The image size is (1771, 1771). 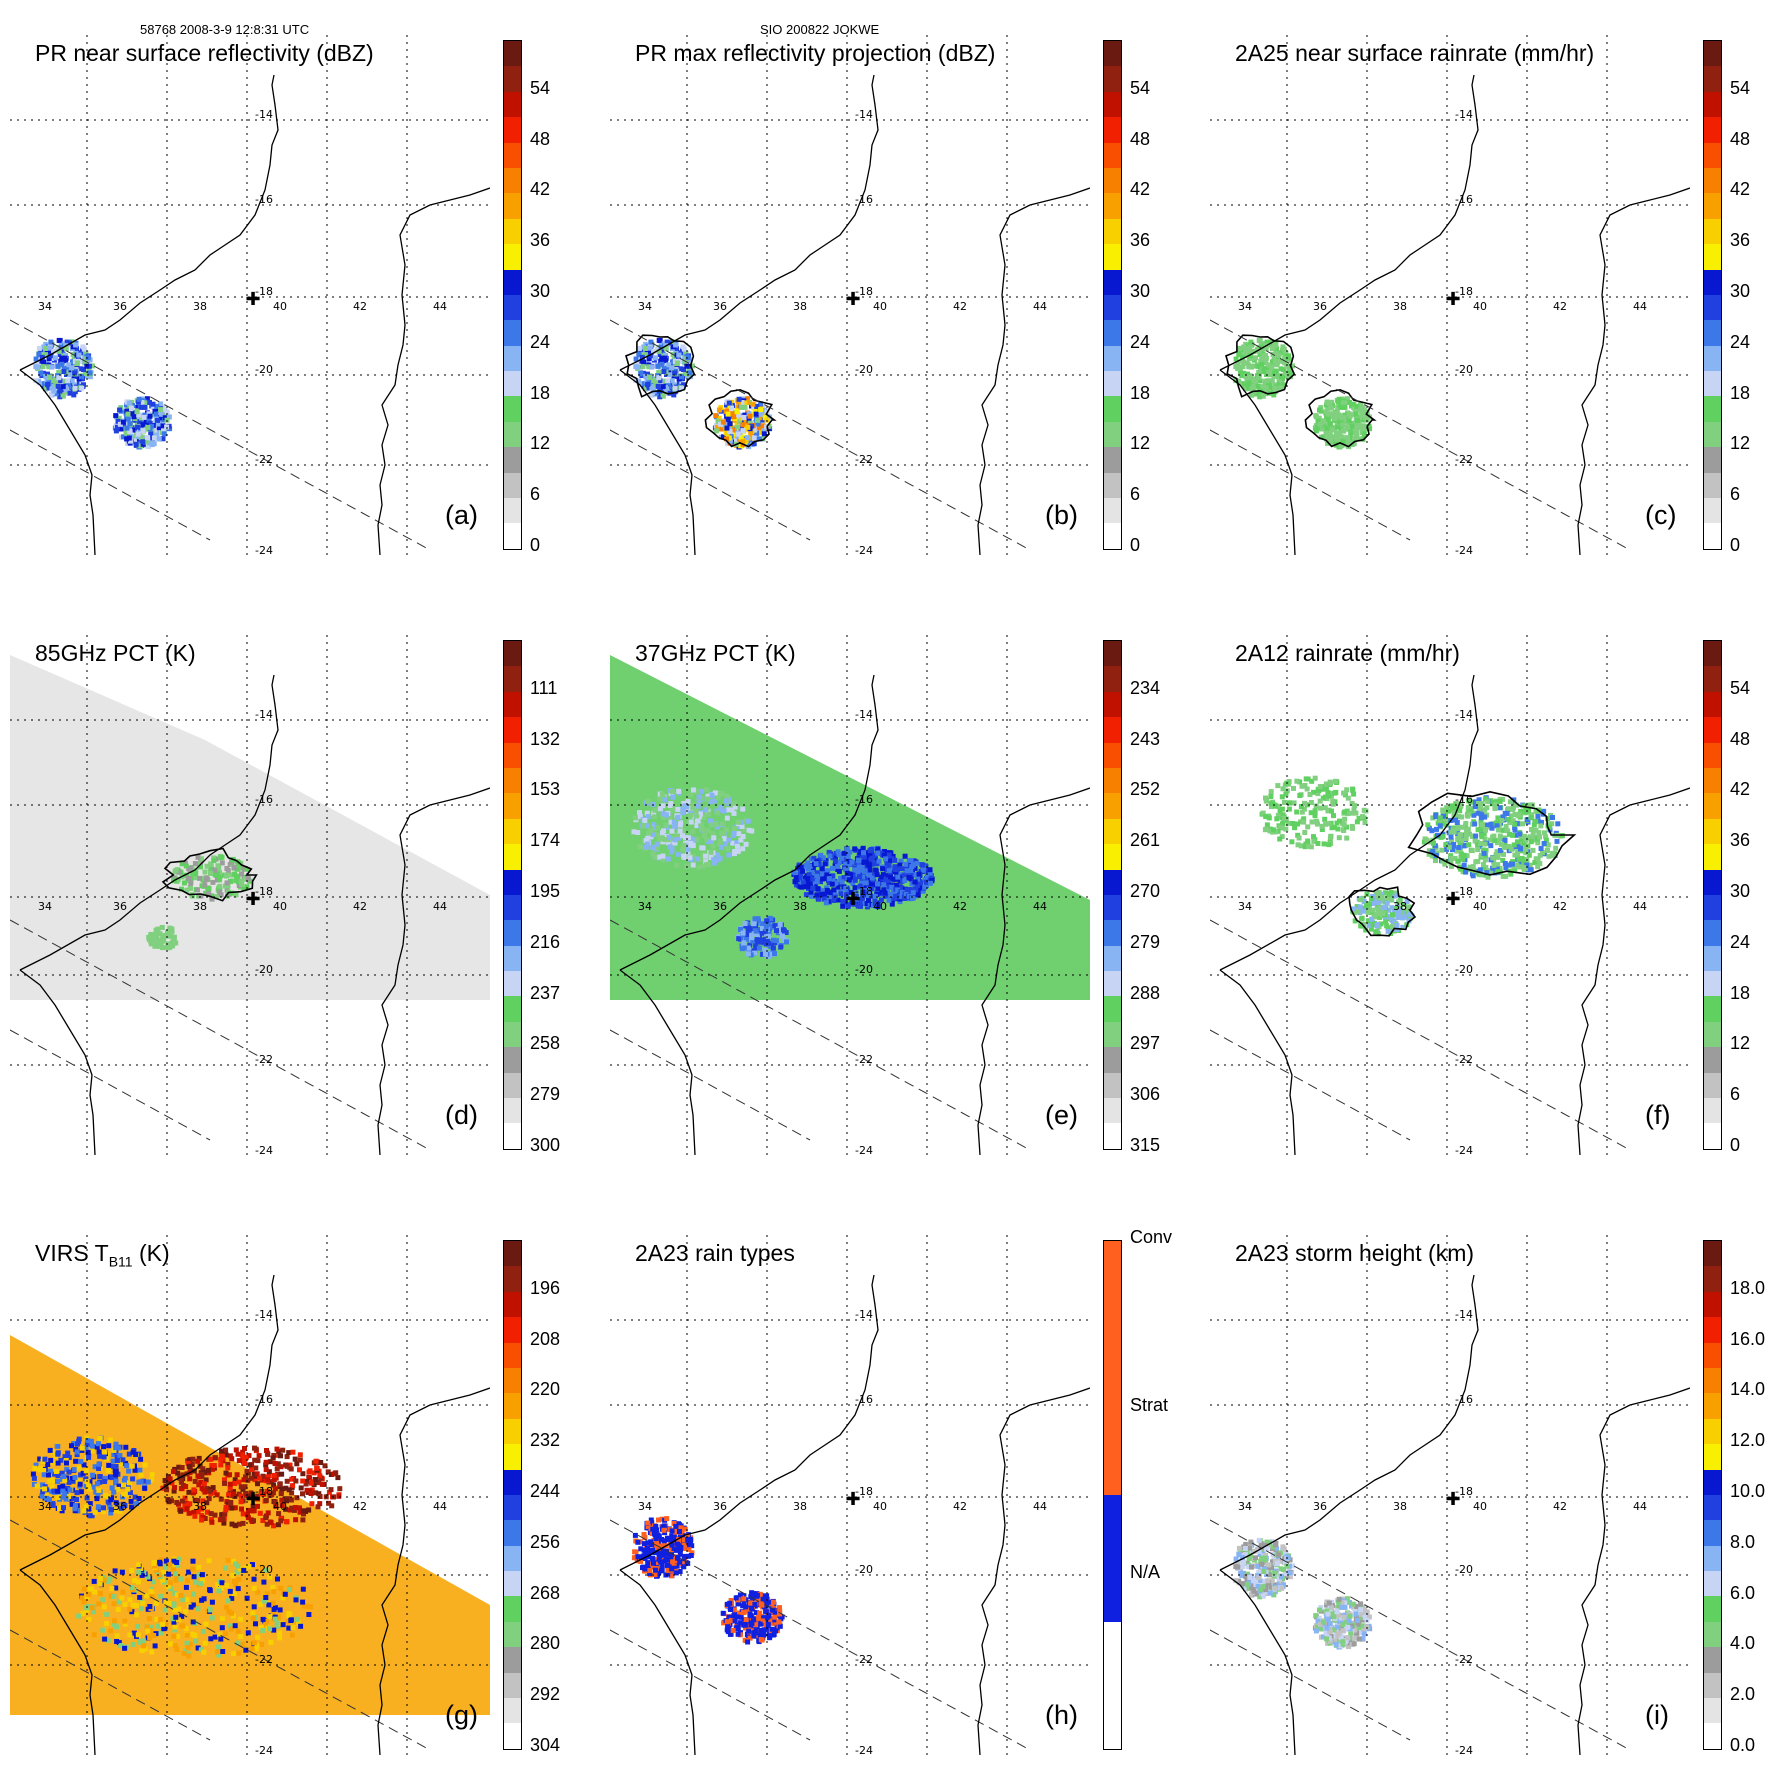 What do you see at coordinates (1135, 494) in the screenshot?
I see `colorbar-tick-label: 6` at bounding box center [1135, 494].